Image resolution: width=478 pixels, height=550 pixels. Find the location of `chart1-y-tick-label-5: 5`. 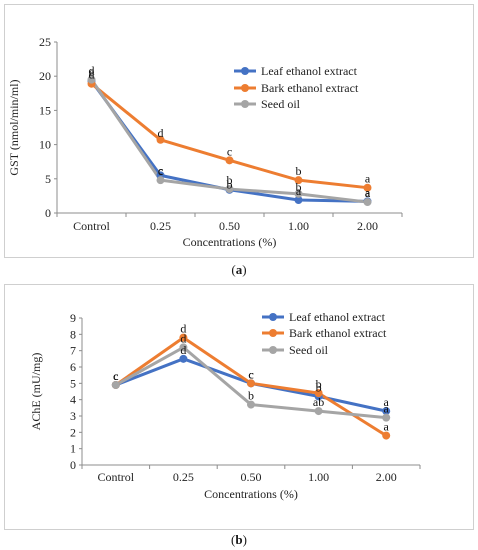

chart1-y-tick-label-5: 5 is located at coordinates (73, 383).